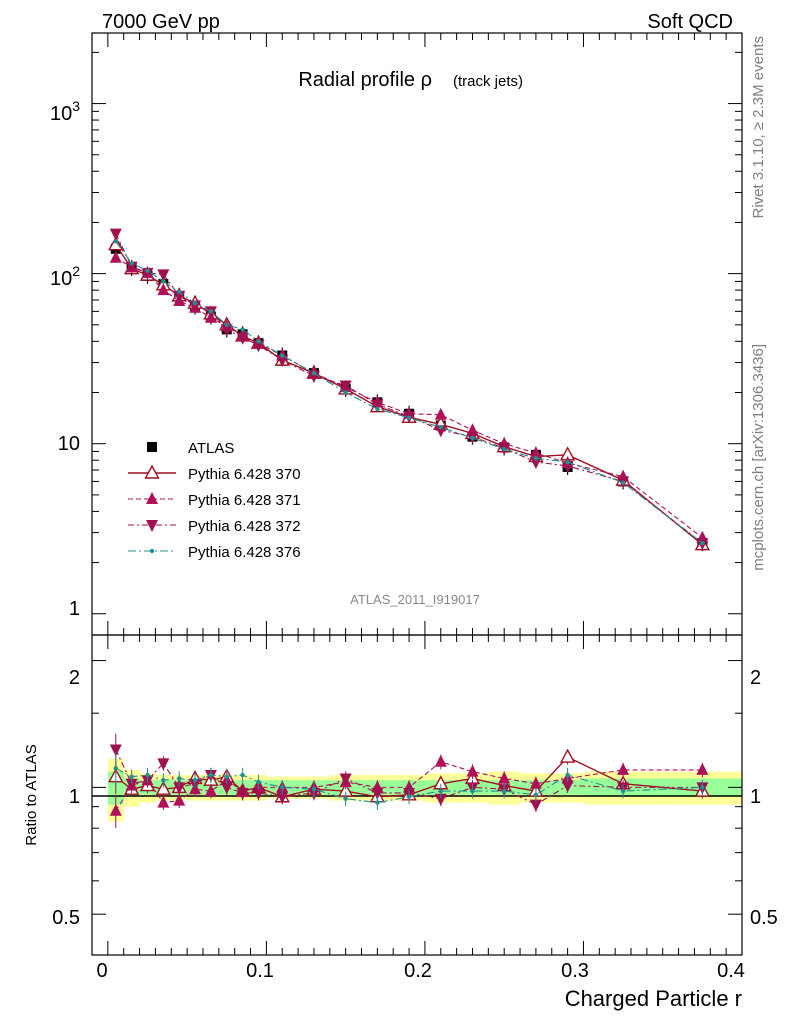 The image size is (786, 1024). Describe the element at coordinates (214, 526) in the screenshot. I see `legend-entry-372: Pythia 6.428 372` at that location.